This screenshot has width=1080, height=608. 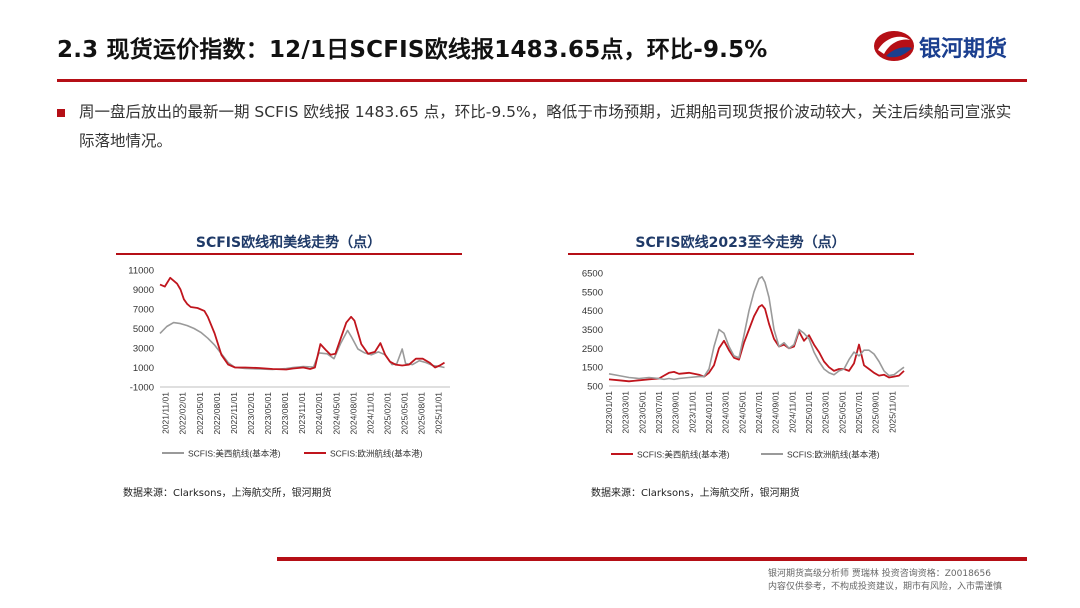 What do you see at coordinates (695, 493) in the screenshot?
I see `chart2-source: 数据来源：Clarksons，上海航交所，银河期货` at bounding box center [695, 493].